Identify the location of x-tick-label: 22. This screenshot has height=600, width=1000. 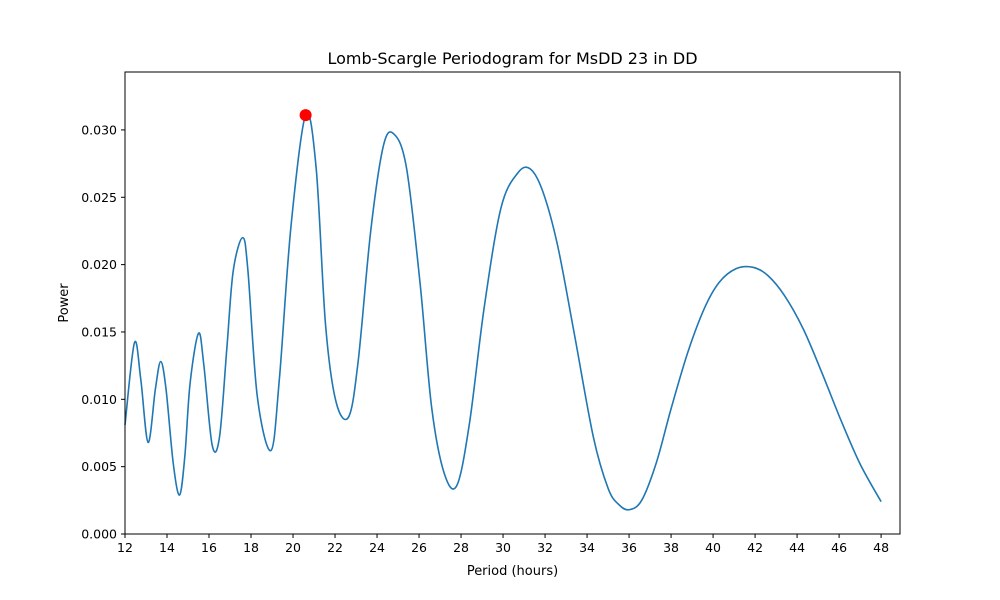
(335, 547).